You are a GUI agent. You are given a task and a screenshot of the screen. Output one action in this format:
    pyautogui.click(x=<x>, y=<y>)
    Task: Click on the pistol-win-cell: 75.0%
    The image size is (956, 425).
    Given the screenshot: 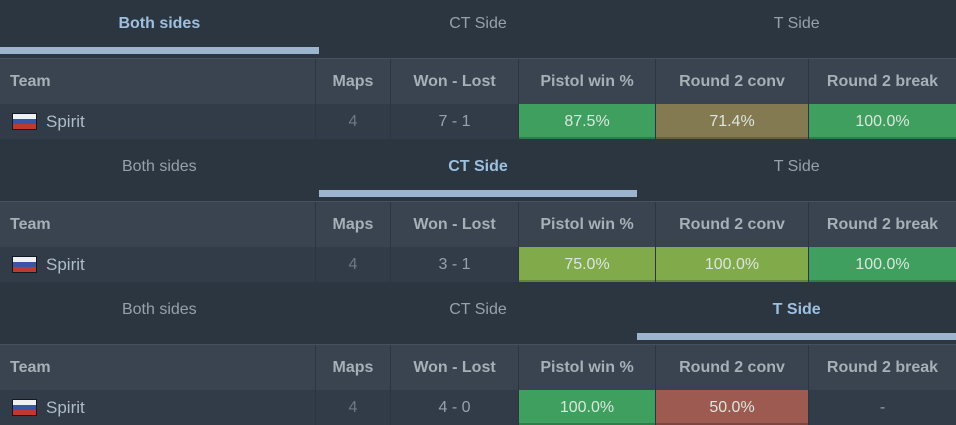 What is the action you would take?
    pyautogui.click(x=586, y=264)
    